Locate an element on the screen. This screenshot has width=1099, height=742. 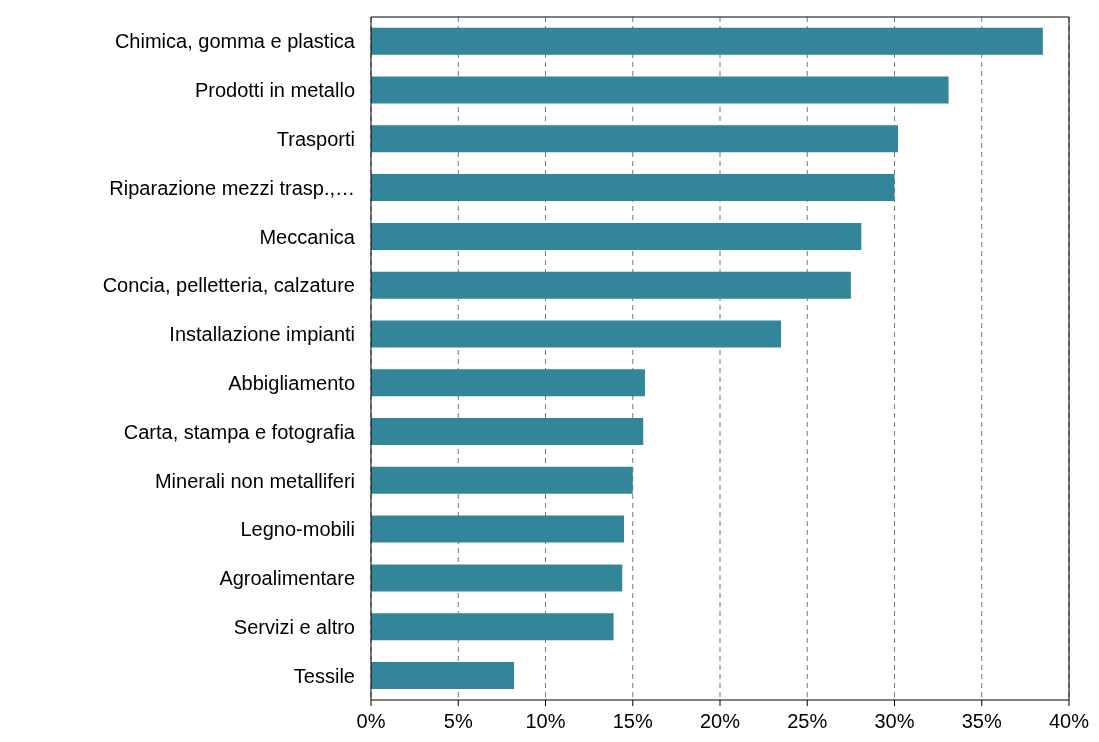
y-tick-label: Abbigliamento is located at coordinates (291, 382).